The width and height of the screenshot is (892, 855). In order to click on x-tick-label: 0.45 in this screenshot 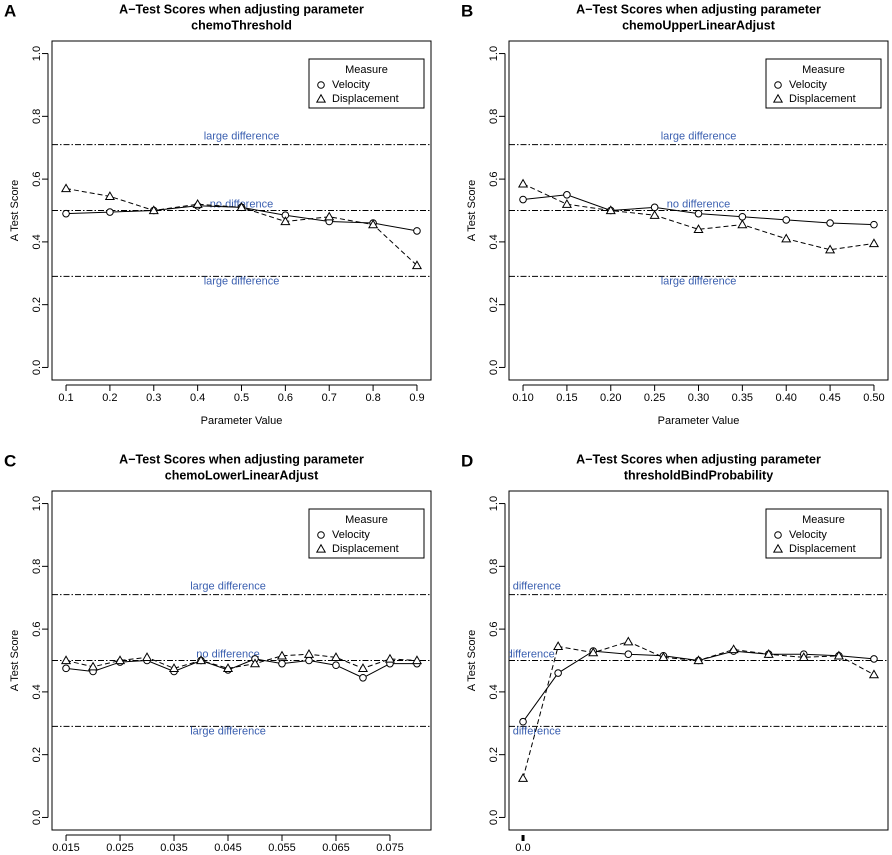, I will do `click(829, 398)`.